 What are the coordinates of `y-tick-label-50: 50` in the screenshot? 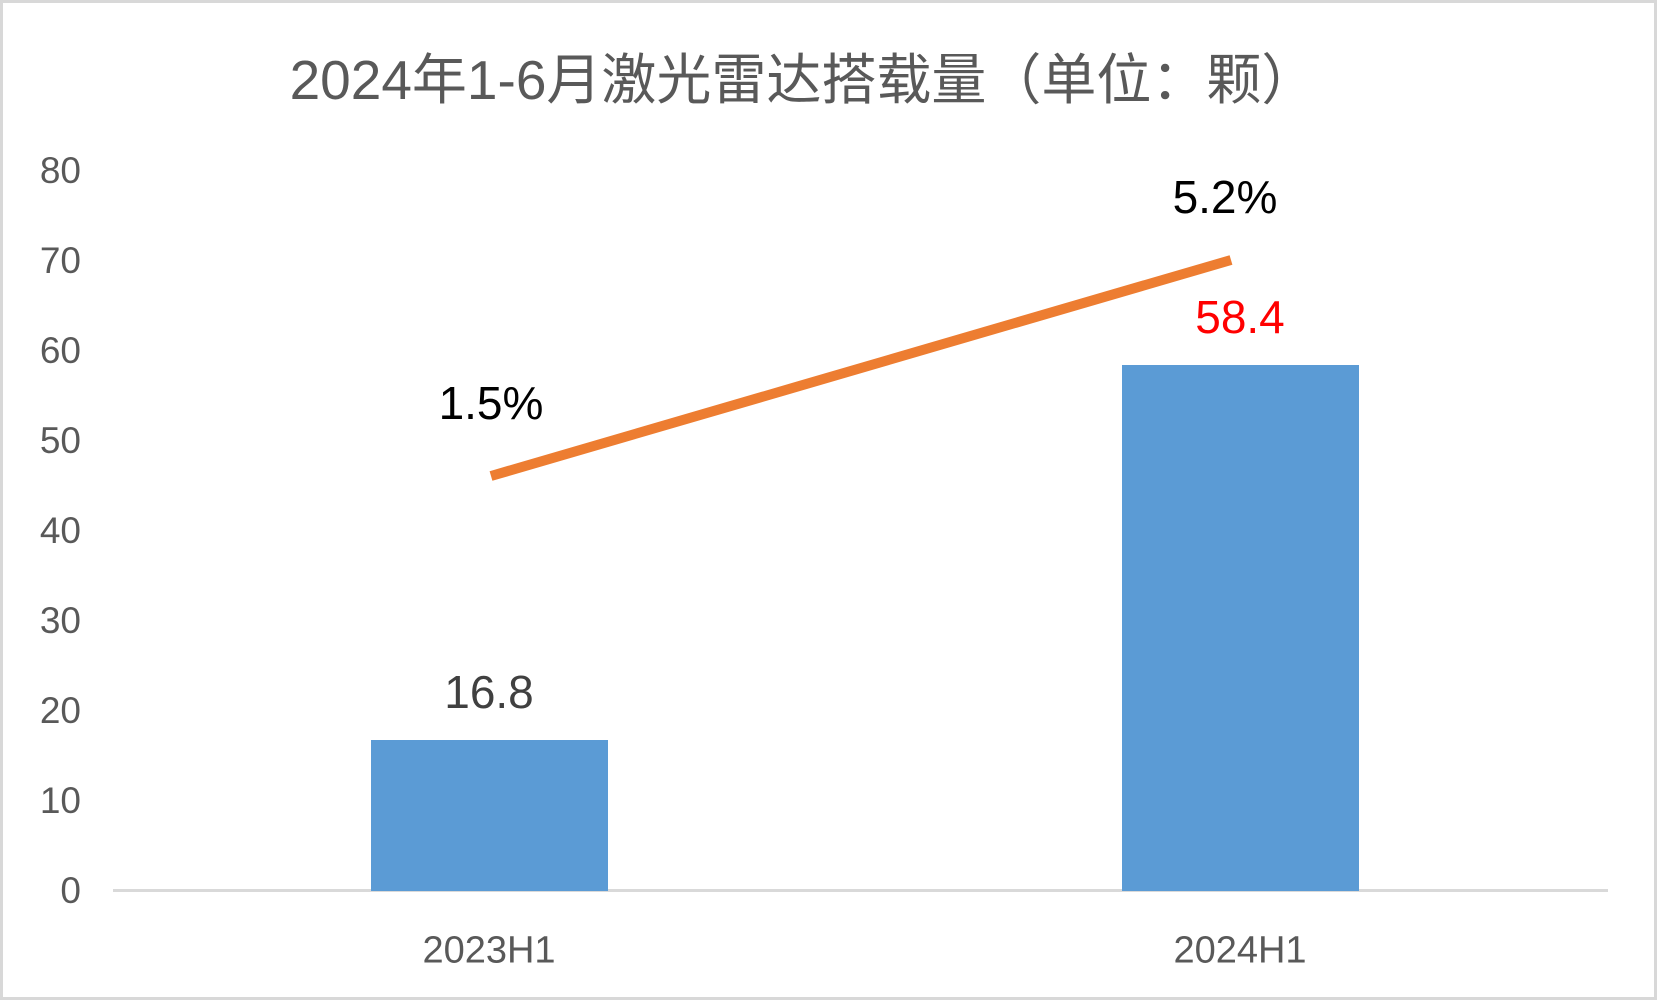 It's located at (60, 440).